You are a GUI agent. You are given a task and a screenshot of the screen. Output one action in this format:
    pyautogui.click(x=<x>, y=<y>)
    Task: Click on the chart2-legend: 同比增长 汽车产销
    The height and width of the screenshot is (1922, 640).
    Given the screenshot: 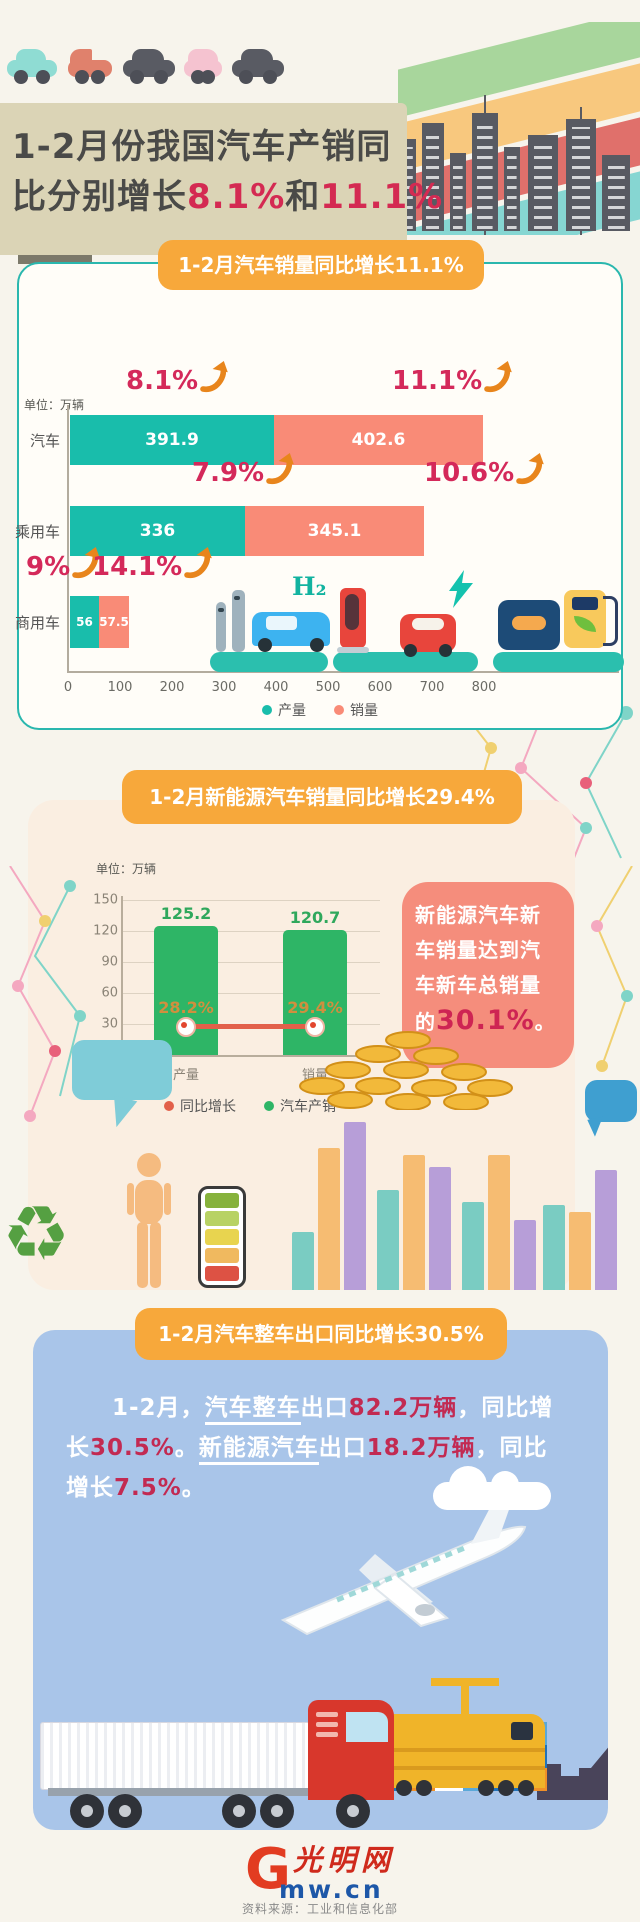 What is the action you would take?
    pyautogui.click(x=285, y=1106)
    